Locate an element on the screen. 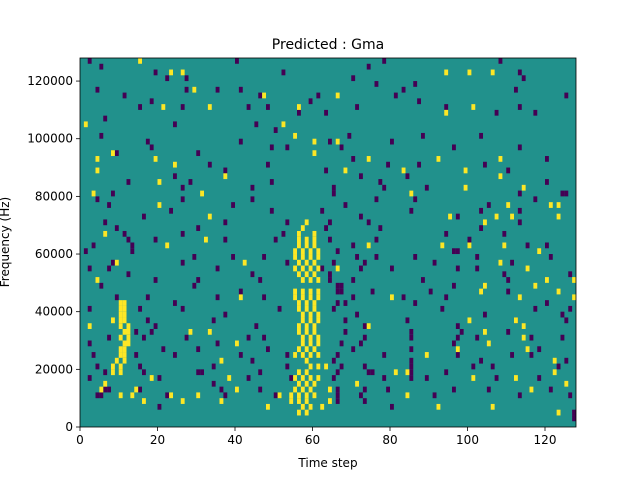  y-tick-label: 60000 is located at coordinates (54, 254).